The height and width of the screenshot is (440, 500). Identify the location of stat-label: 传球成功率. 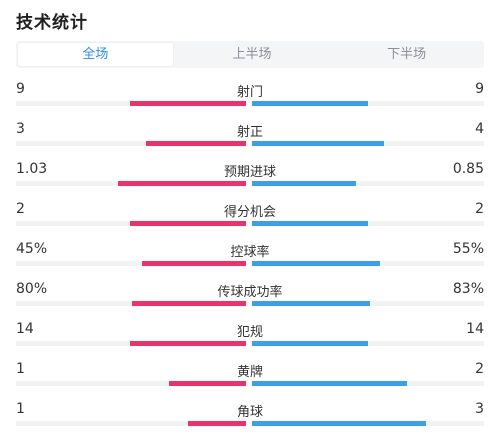
(250, 292).